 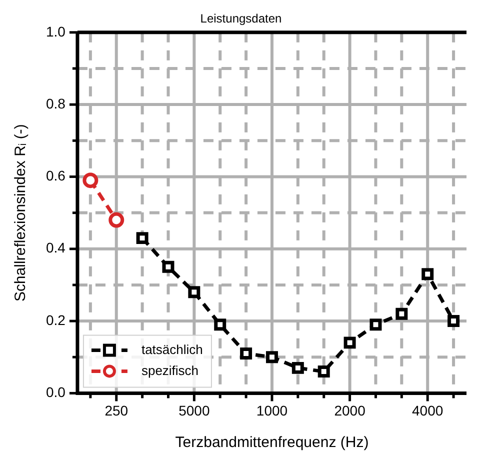 What do you see at coordinates (272, 443) in the screenshot?
I see `x-axis-title: Terzbandmittenfrequenz (Hz)` at bounding box center [272, 443].